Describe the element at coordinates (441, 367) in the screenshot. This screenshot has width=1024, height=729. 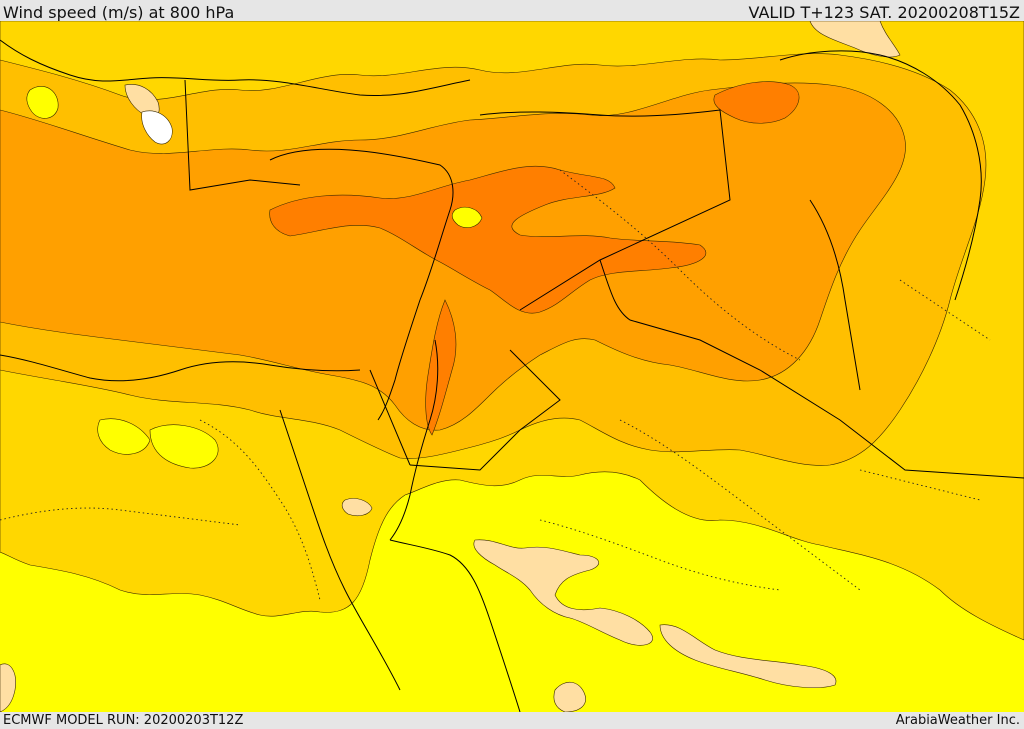
I see `wind-core-levant` at that location.